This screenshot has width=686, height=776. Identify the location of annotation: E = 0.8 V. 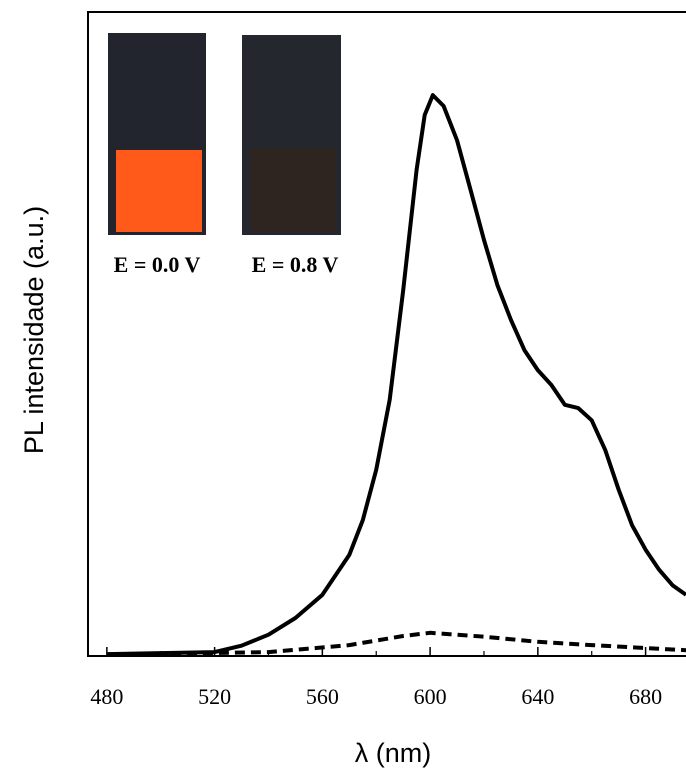
(295, 264).